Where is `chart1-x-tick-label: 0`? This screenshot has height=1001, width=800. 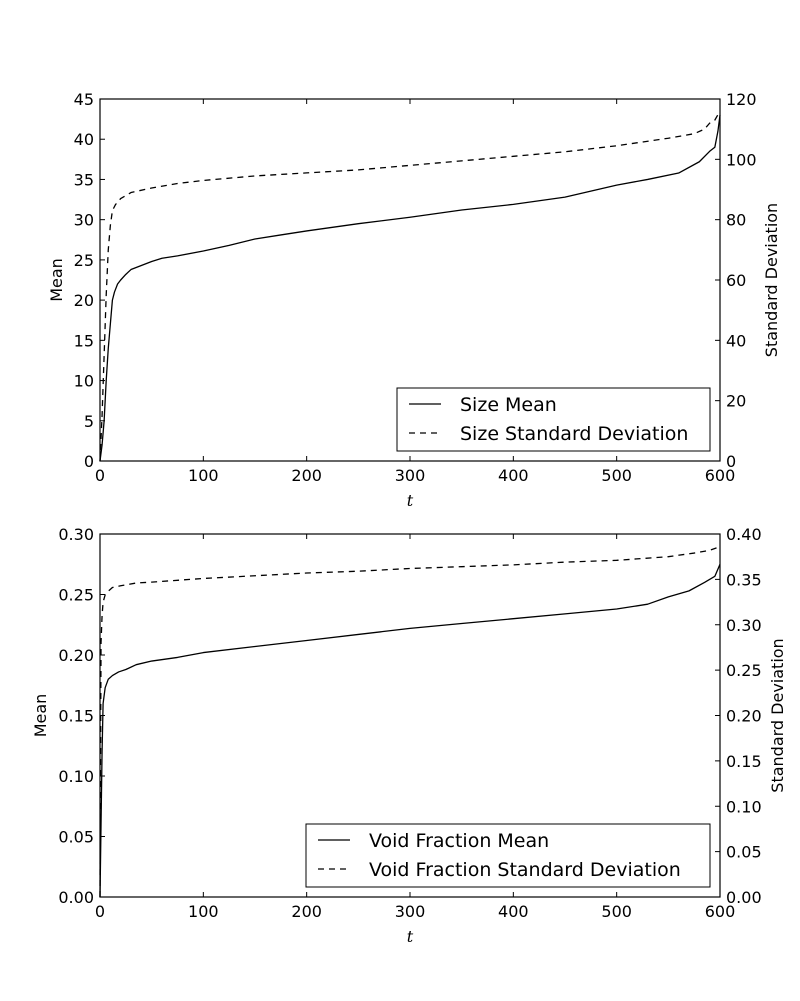
chart1-x-tick-label: 0 is located at coordinates (100, 475).